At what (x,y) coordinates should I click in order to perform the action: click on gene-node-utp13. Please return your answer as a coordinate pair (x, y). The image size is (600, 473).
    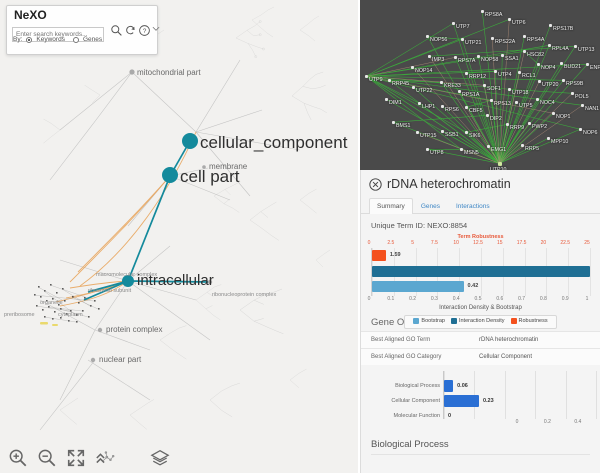
    Looking at the image, I should click on (575, 46).